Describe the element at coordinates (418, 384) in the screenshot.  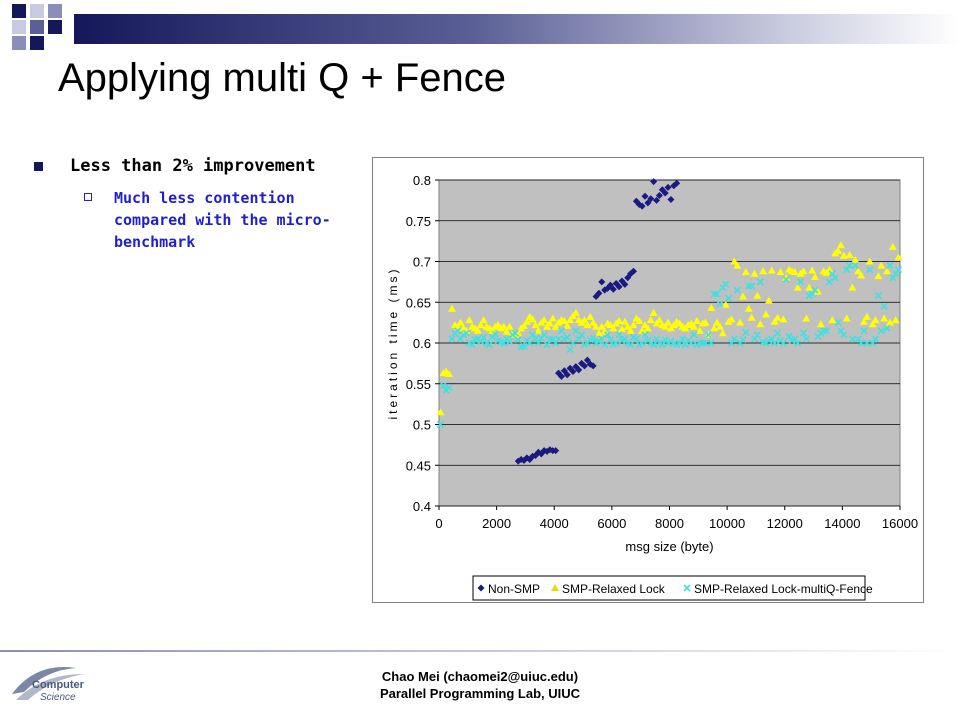
I see `y-tick-label: 0.55` at that location.